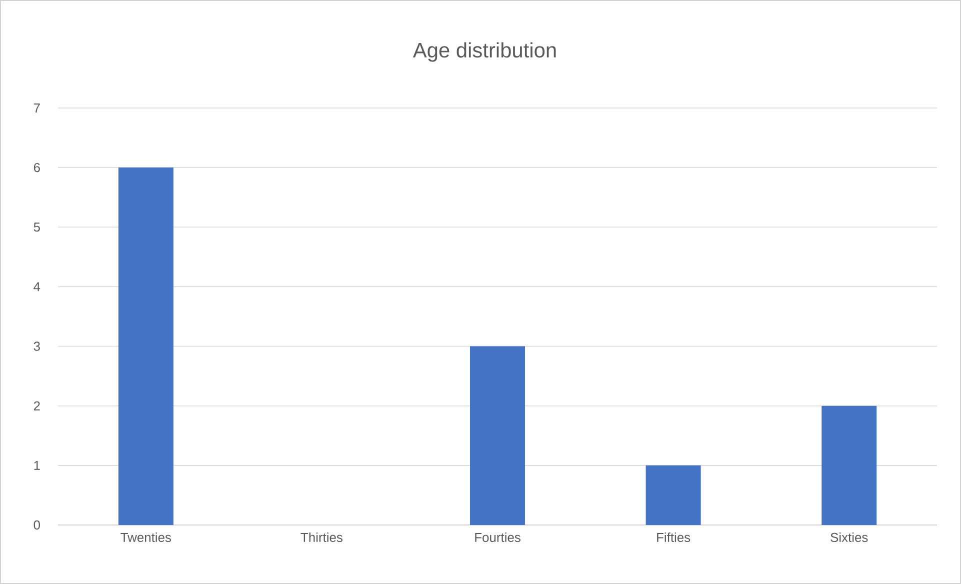 This screenshot has width=961, height=584. Describe the element at coordinates (37, 346) in the screenshot. I see `y-tick-label: 3` at that location.